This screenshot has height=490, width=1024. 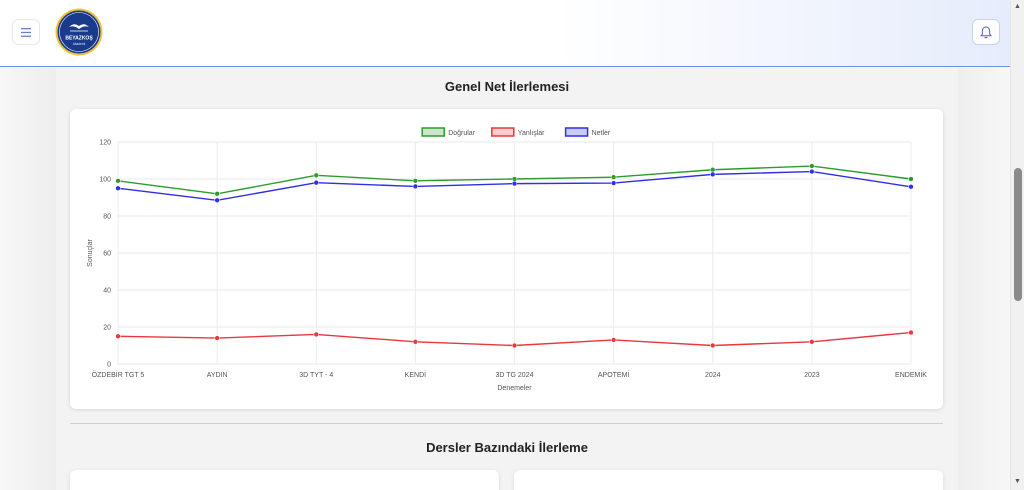 I want to click on progress-section-title: Genel Net İlerlemesi, so click(x=507, y=86).